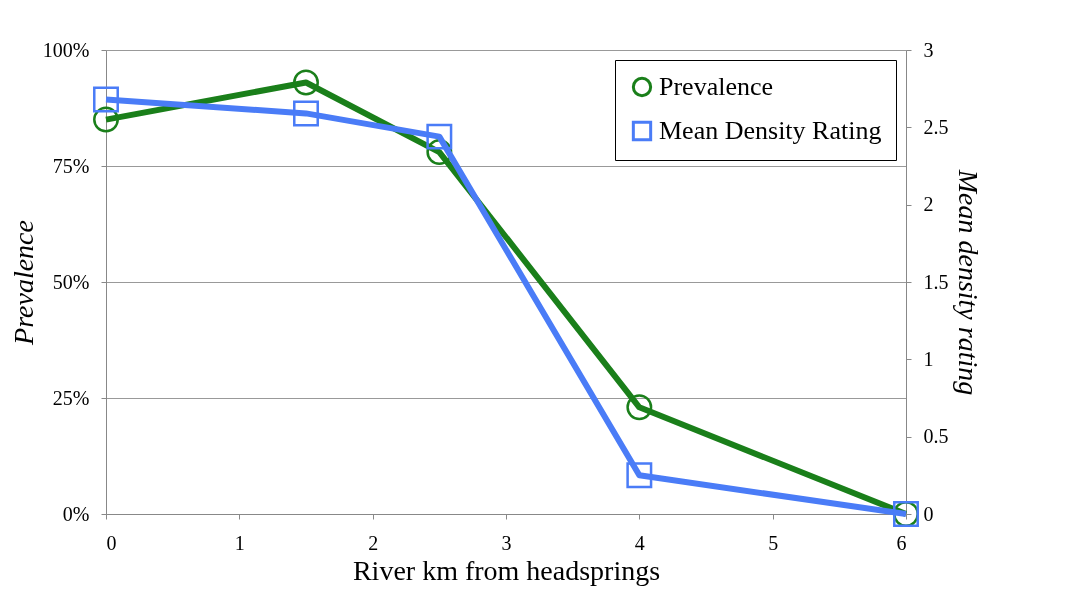  What do you see at coordinates (936, 436) in the screenshot?
I see `y2-tick-label: 0.5` at bounding box center [936, 436].